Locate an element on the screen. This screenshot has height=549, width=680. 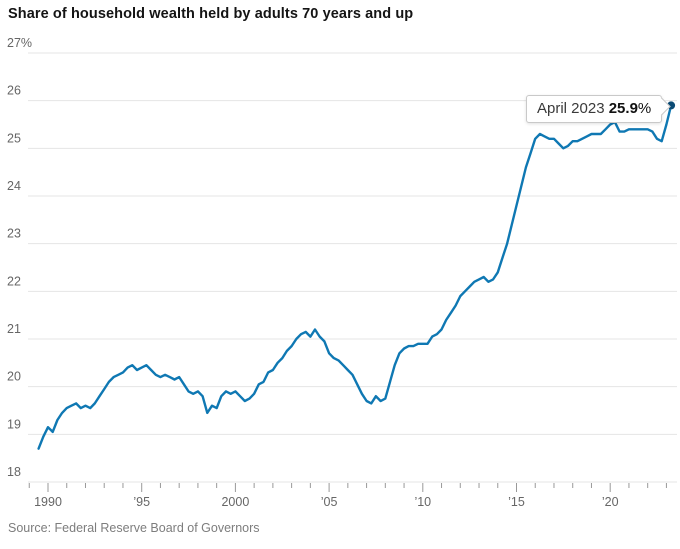
tooltip-value: 25.9 is located at coordinates (623, 108).